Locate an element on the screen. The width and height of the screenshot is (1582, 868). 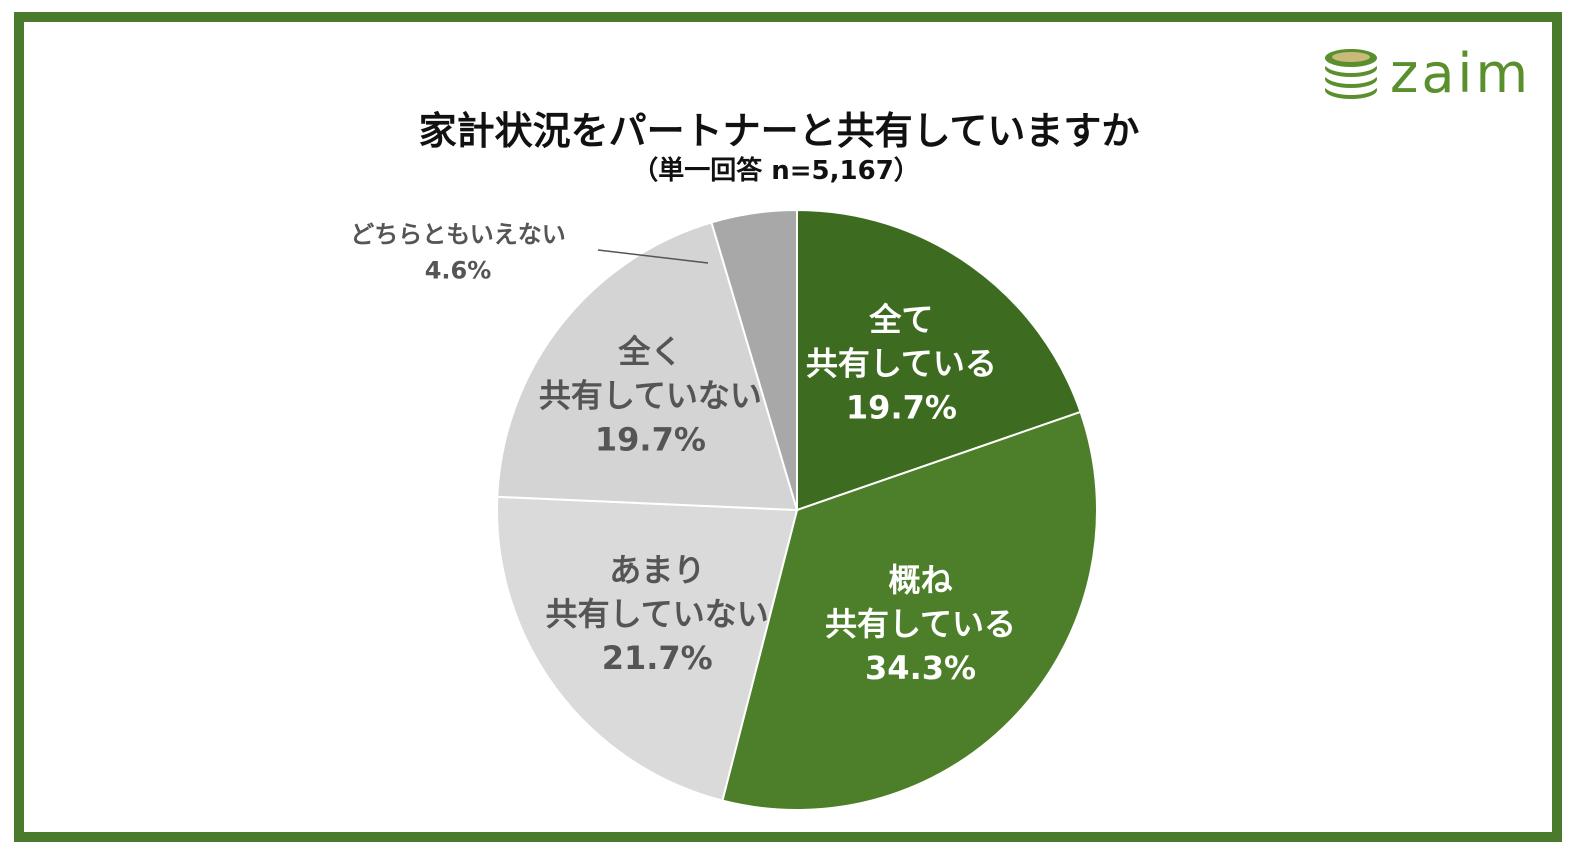
slice-category-label: 全く is located at coordinates (649, 352).